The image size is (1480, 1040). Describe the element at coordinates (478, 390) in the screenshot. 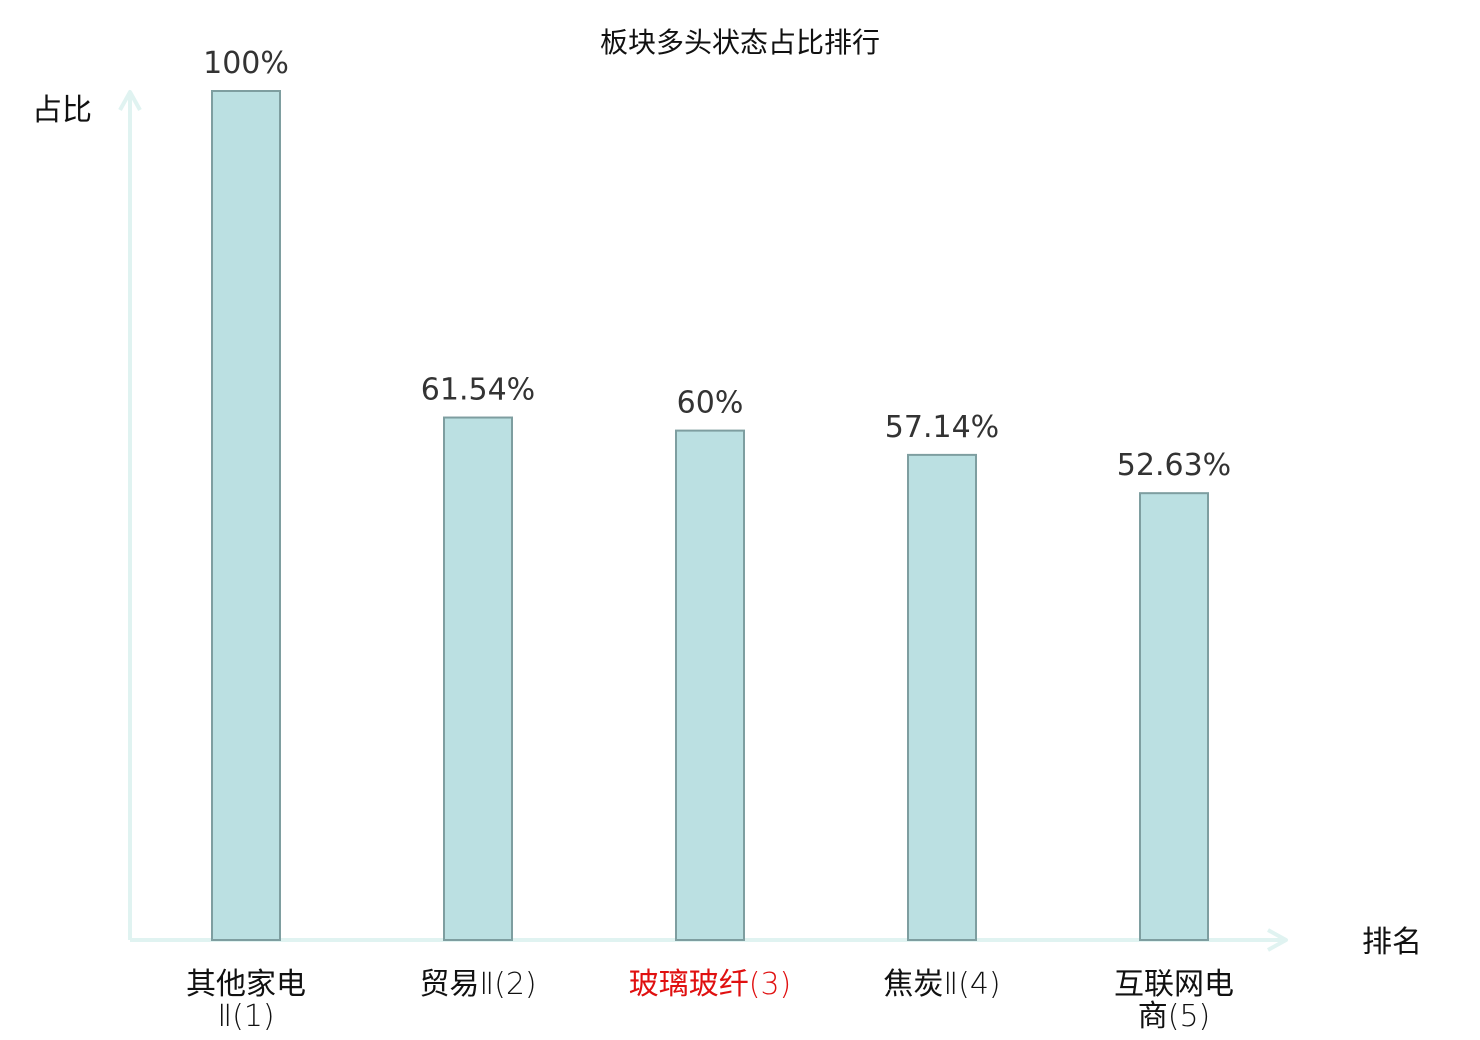

I see `value-label-2: 61.54%` at that location.